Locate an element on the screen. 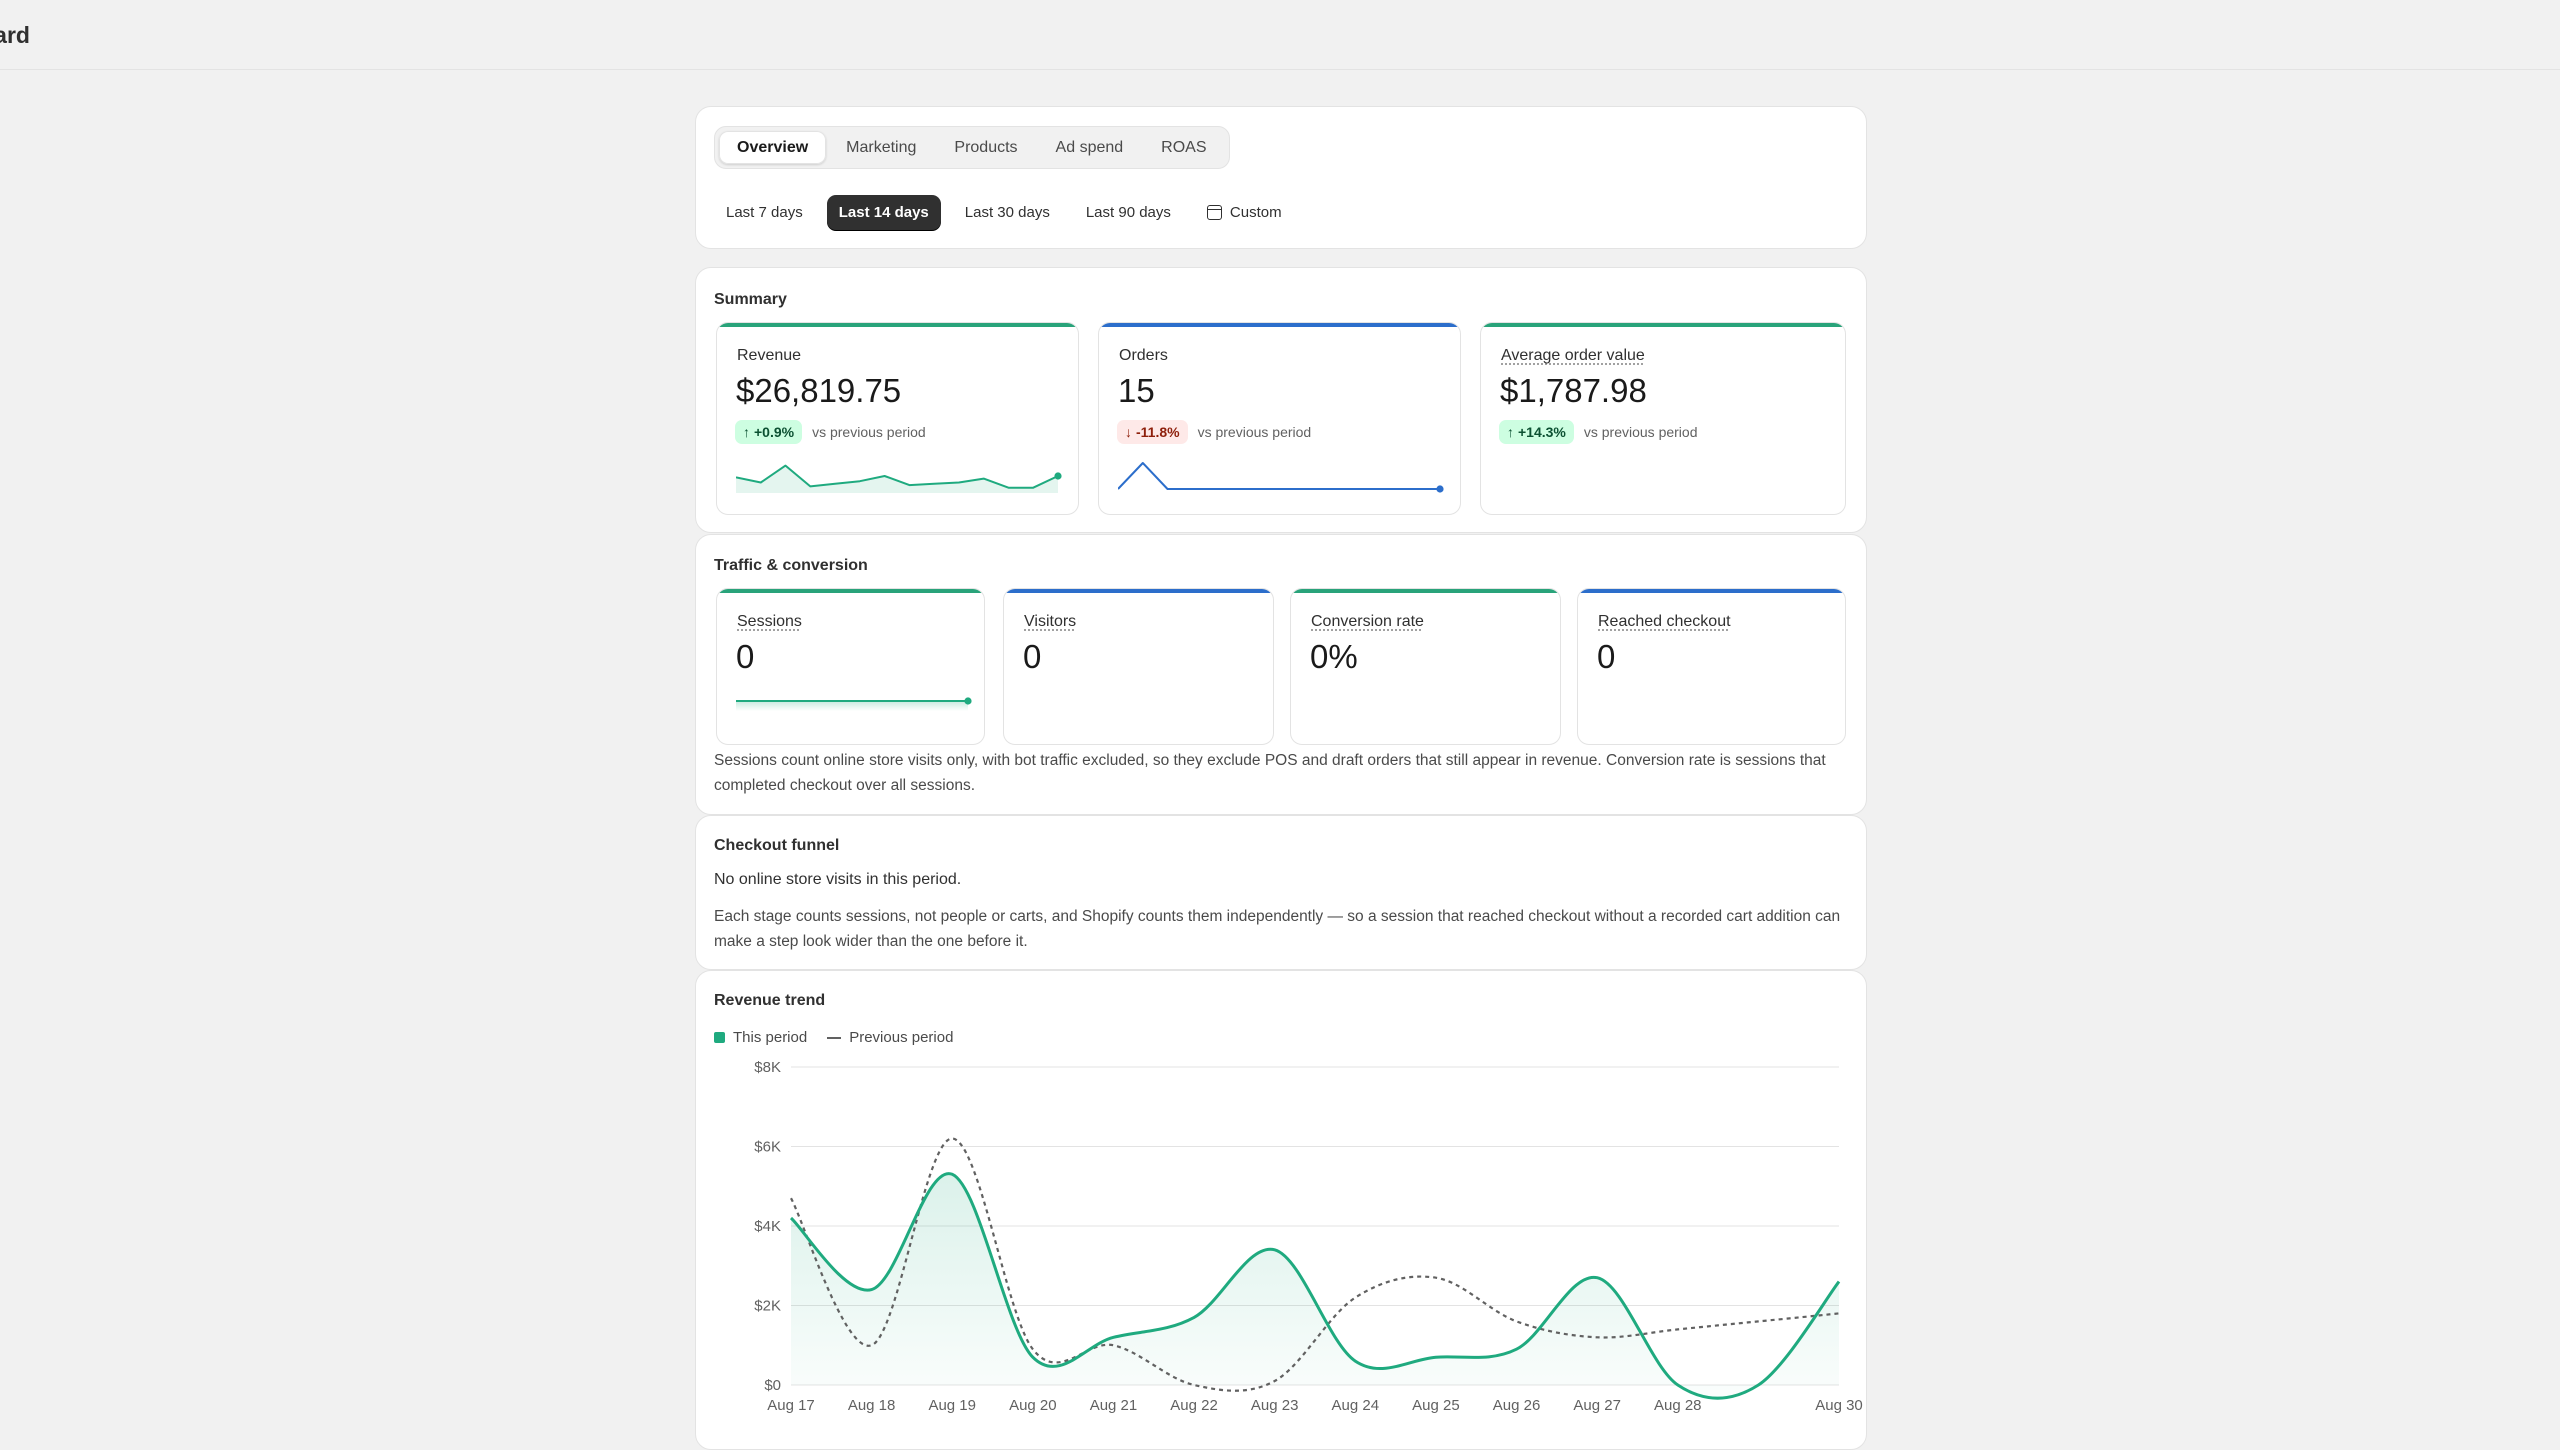 This screenshot has height=1450, width=2560. legend-swatch-this-period is located at coordinates (719, 1037).